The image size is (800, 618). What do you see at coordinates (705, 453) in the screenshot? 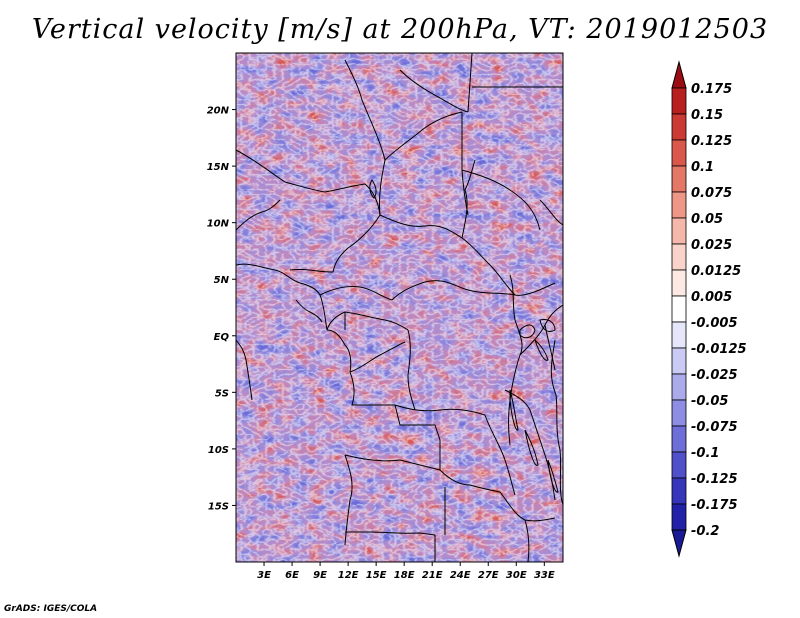
I see `colorbar-level-label: -0.1` at bounding box center [705, 453].